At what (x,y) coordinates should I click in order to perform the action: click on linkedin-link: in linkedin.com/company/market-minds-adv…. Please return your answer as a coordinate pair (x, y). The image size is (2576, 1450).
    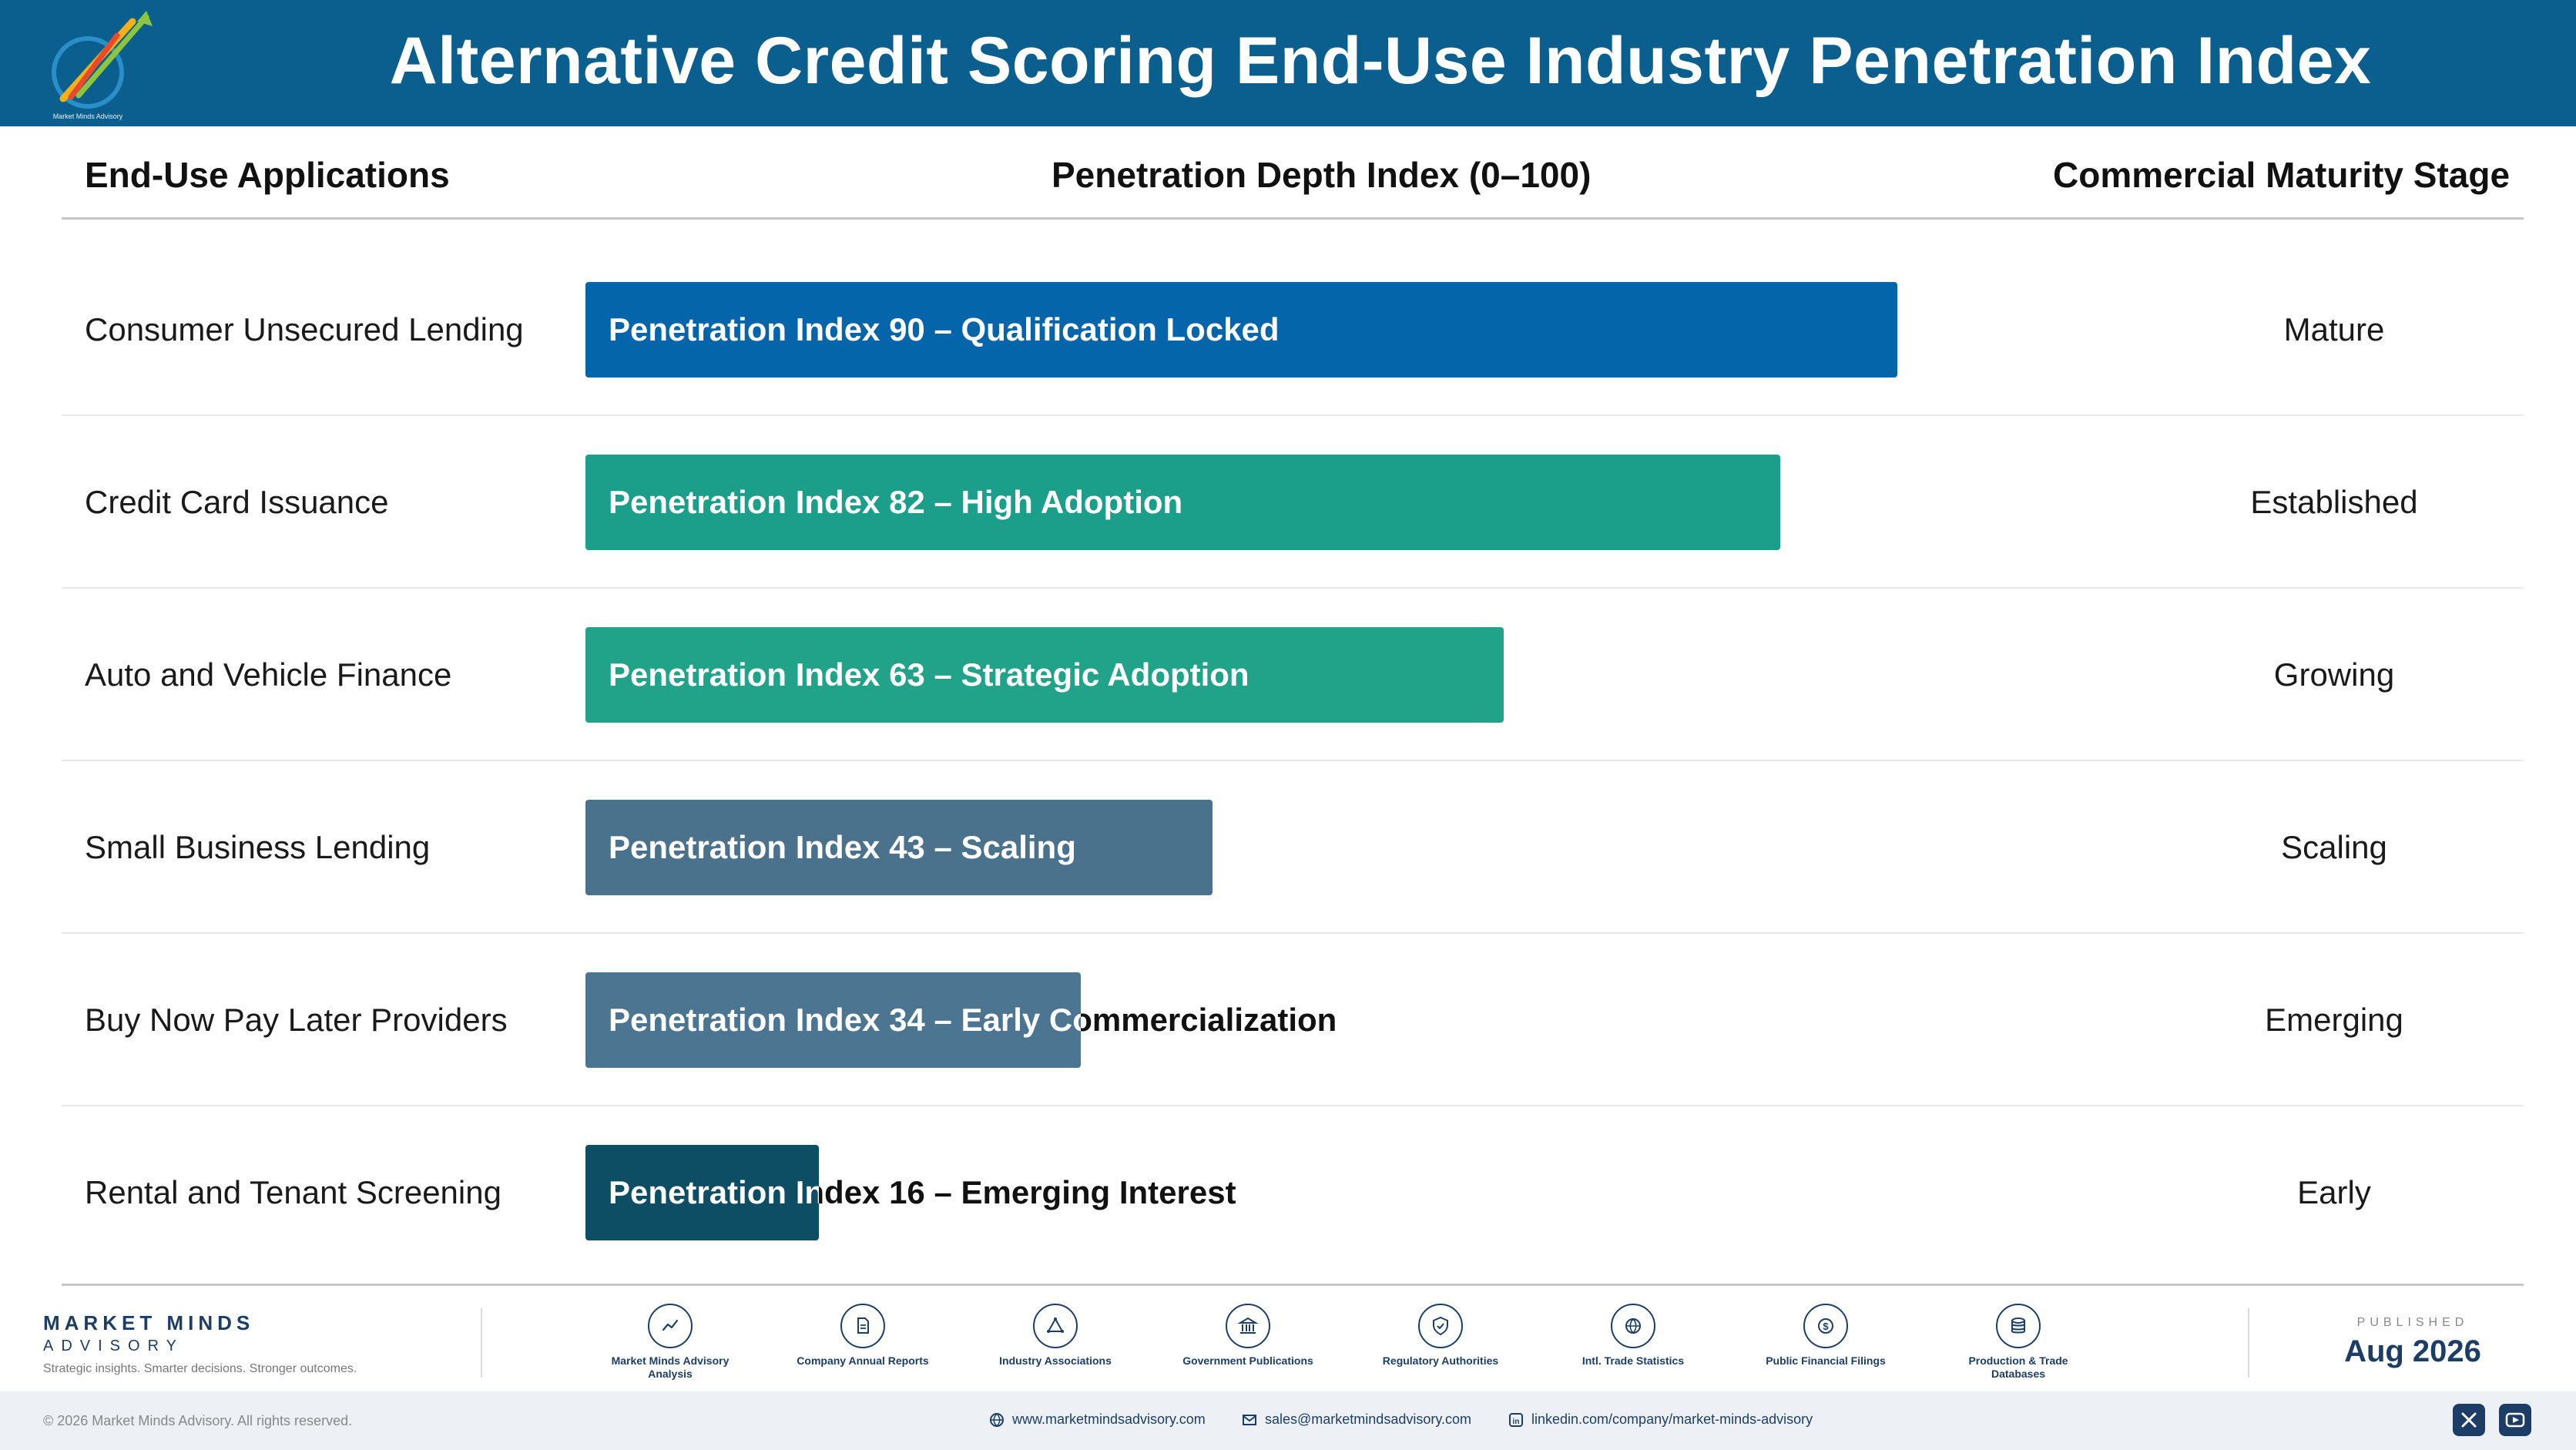
    Looking at the image, I should click on (1660, 1419).